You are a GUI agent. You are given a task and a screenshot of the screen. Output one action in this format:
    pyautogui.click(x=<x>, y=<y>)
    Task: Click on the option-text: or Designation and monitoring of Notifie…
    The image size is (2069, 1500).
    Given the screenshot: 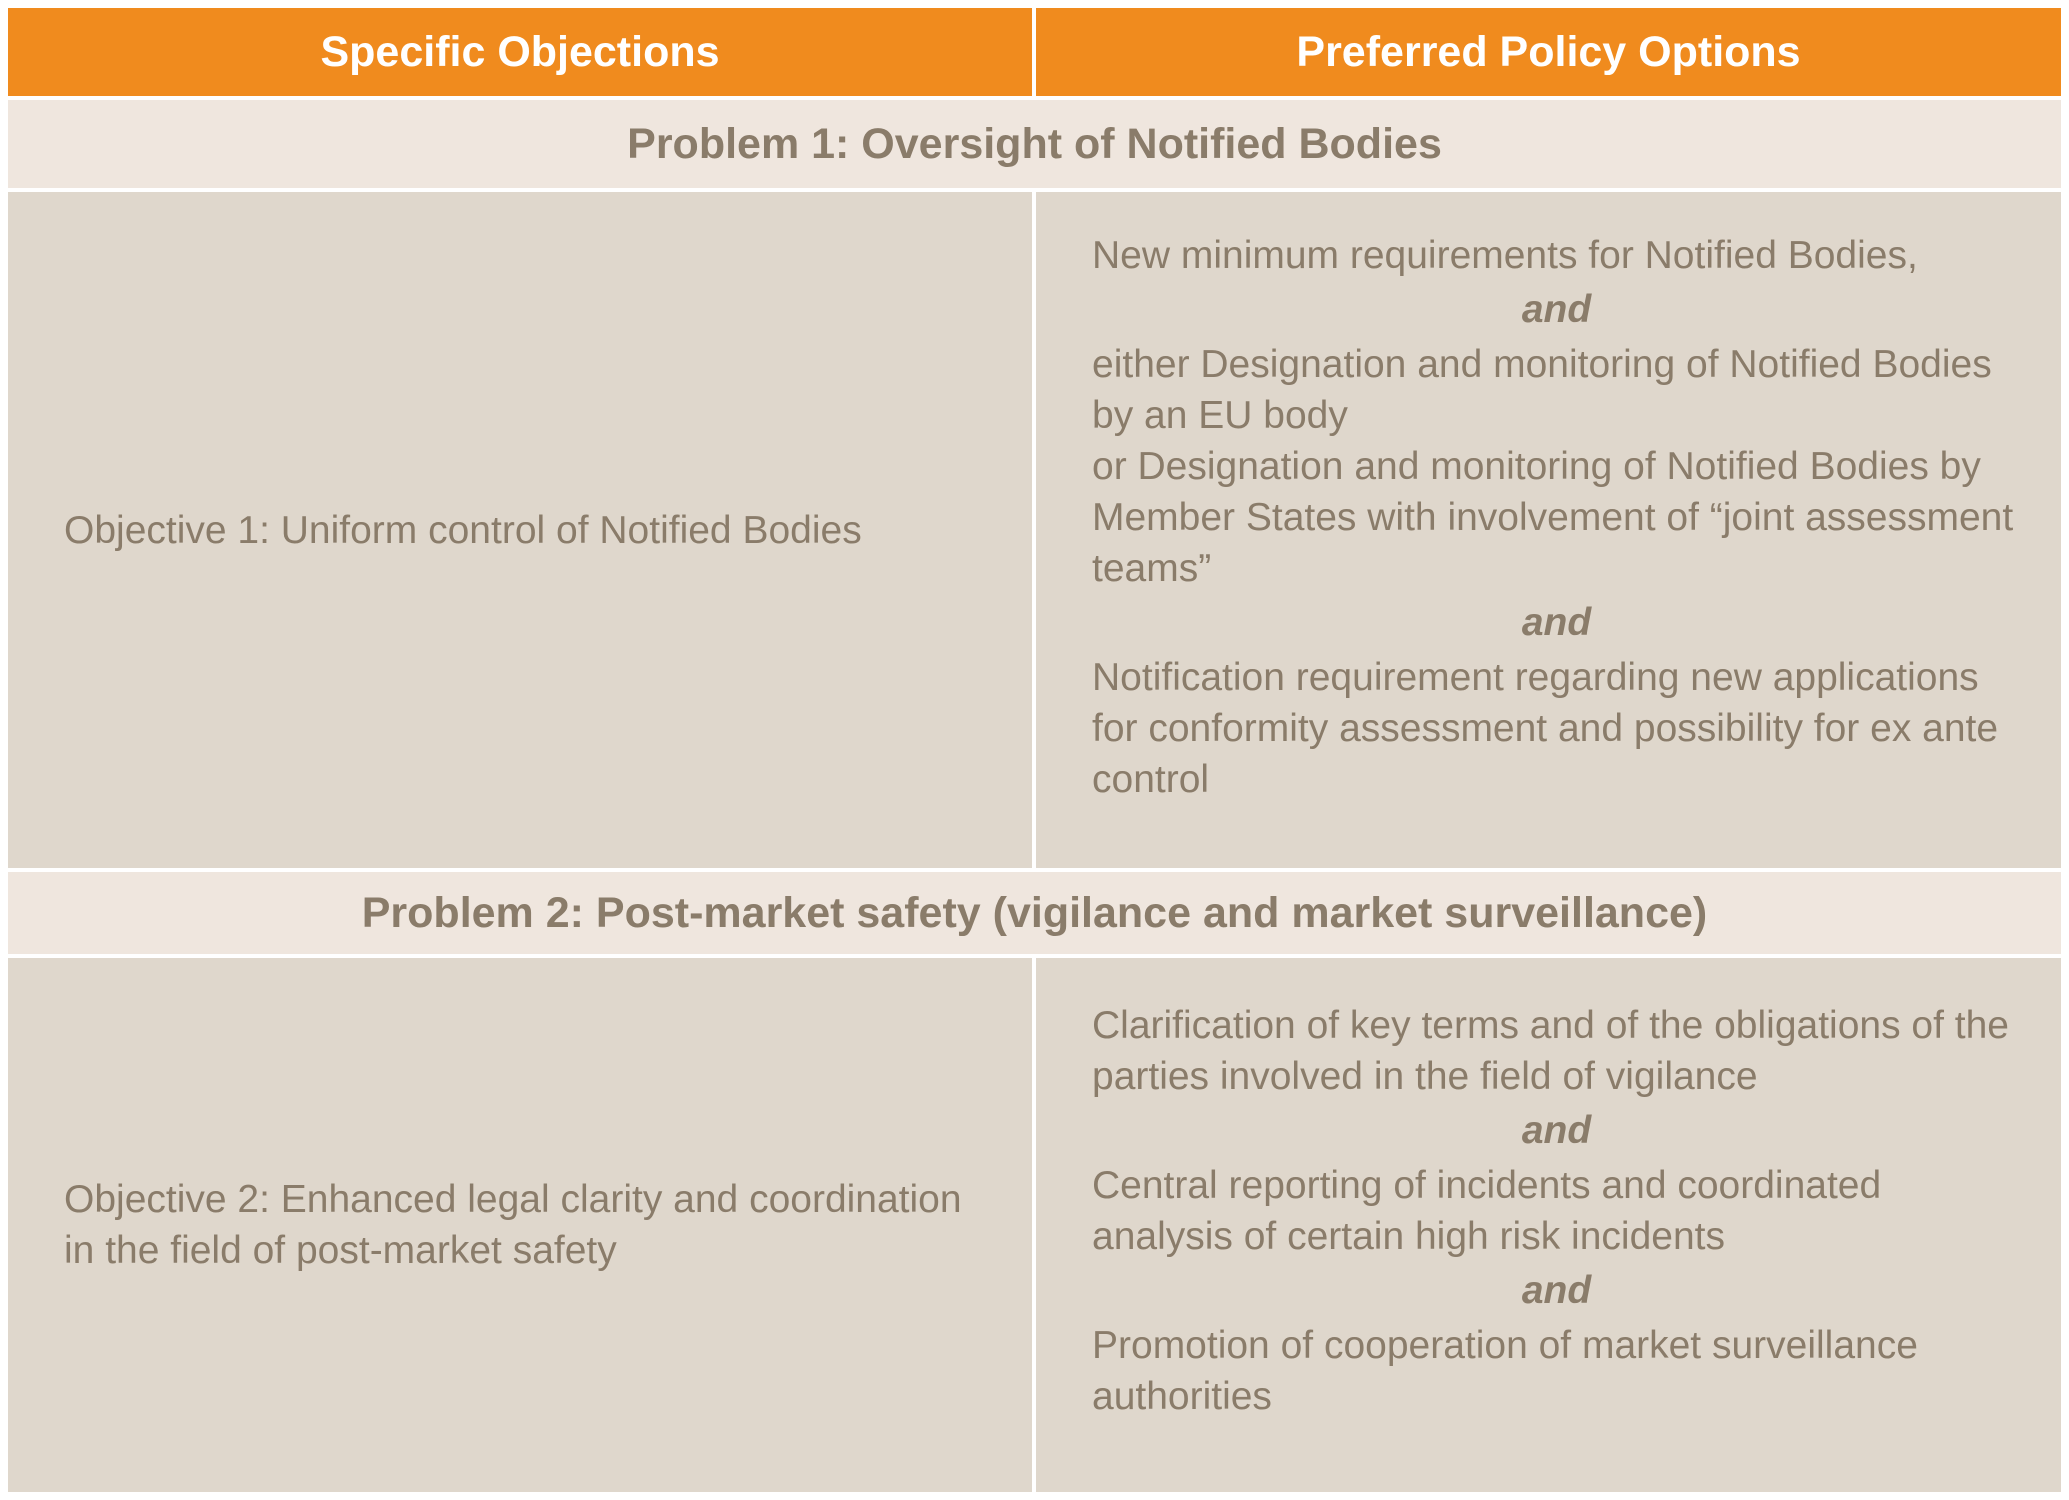 What is the action you would take?
    pyautogui.click(x=1553, y=517)
    